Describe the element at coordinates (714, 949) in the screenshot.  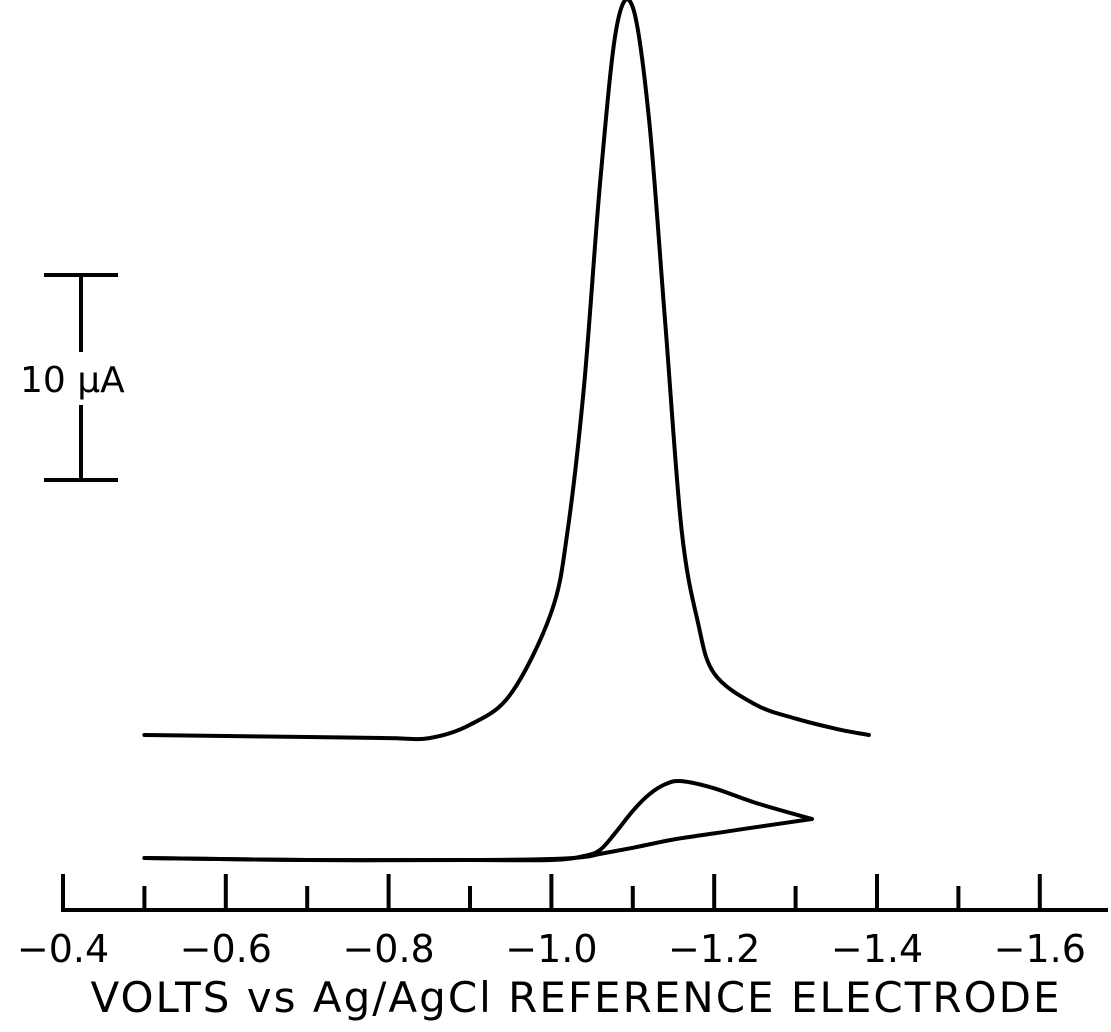
I see `x-tick-label-4: −1.2` at that location.